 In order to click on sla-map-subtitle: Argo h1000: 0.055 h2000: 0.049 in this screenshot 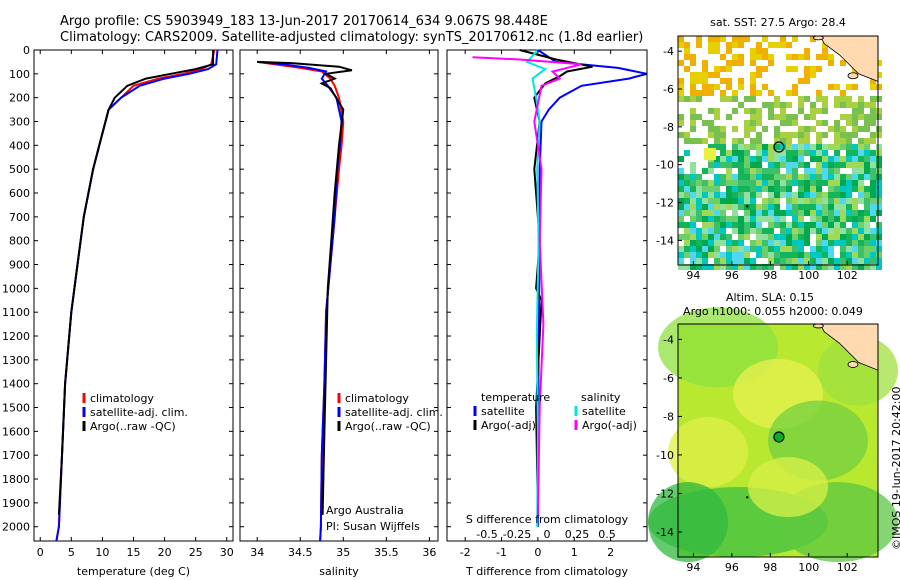, I will do `click(773, 311)`.